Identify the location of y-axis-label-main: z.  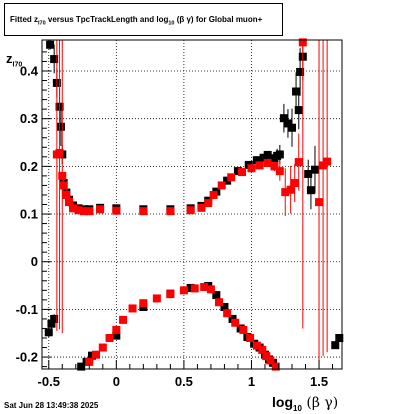
(9, 58).